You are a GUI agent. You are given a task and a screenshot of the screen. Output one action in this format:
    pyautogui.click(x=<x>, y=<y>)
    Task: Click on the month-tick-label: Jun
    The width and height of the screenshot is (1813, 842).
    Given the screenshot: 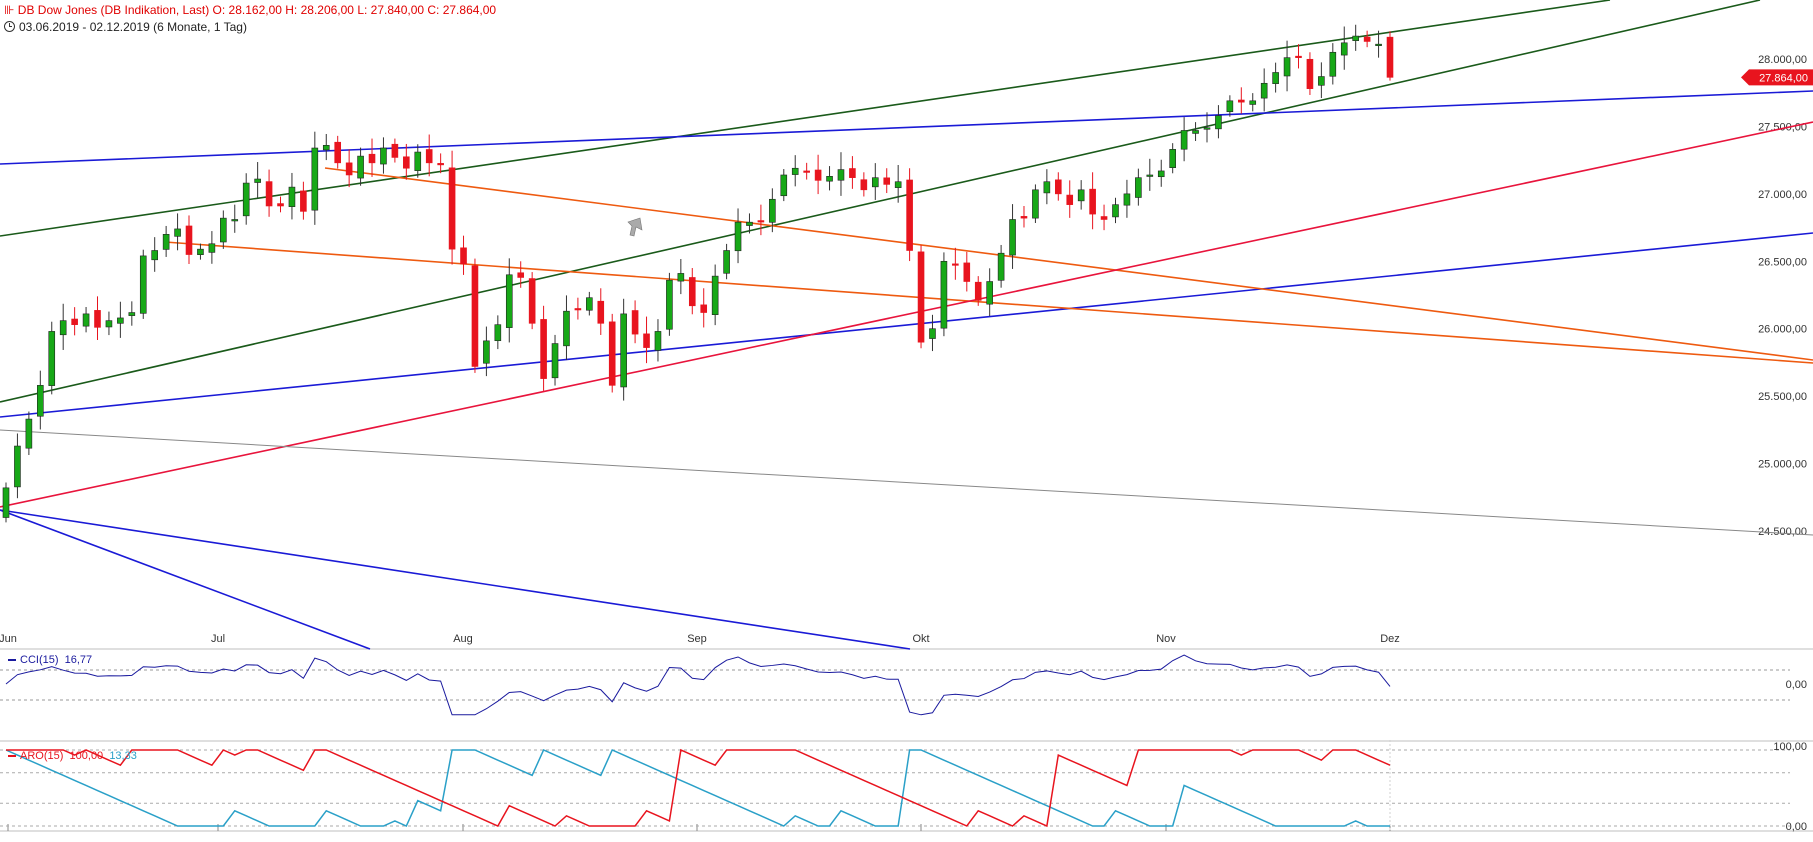 What is the action you would take?
    pyautogui.click(x=8, y=639)
    